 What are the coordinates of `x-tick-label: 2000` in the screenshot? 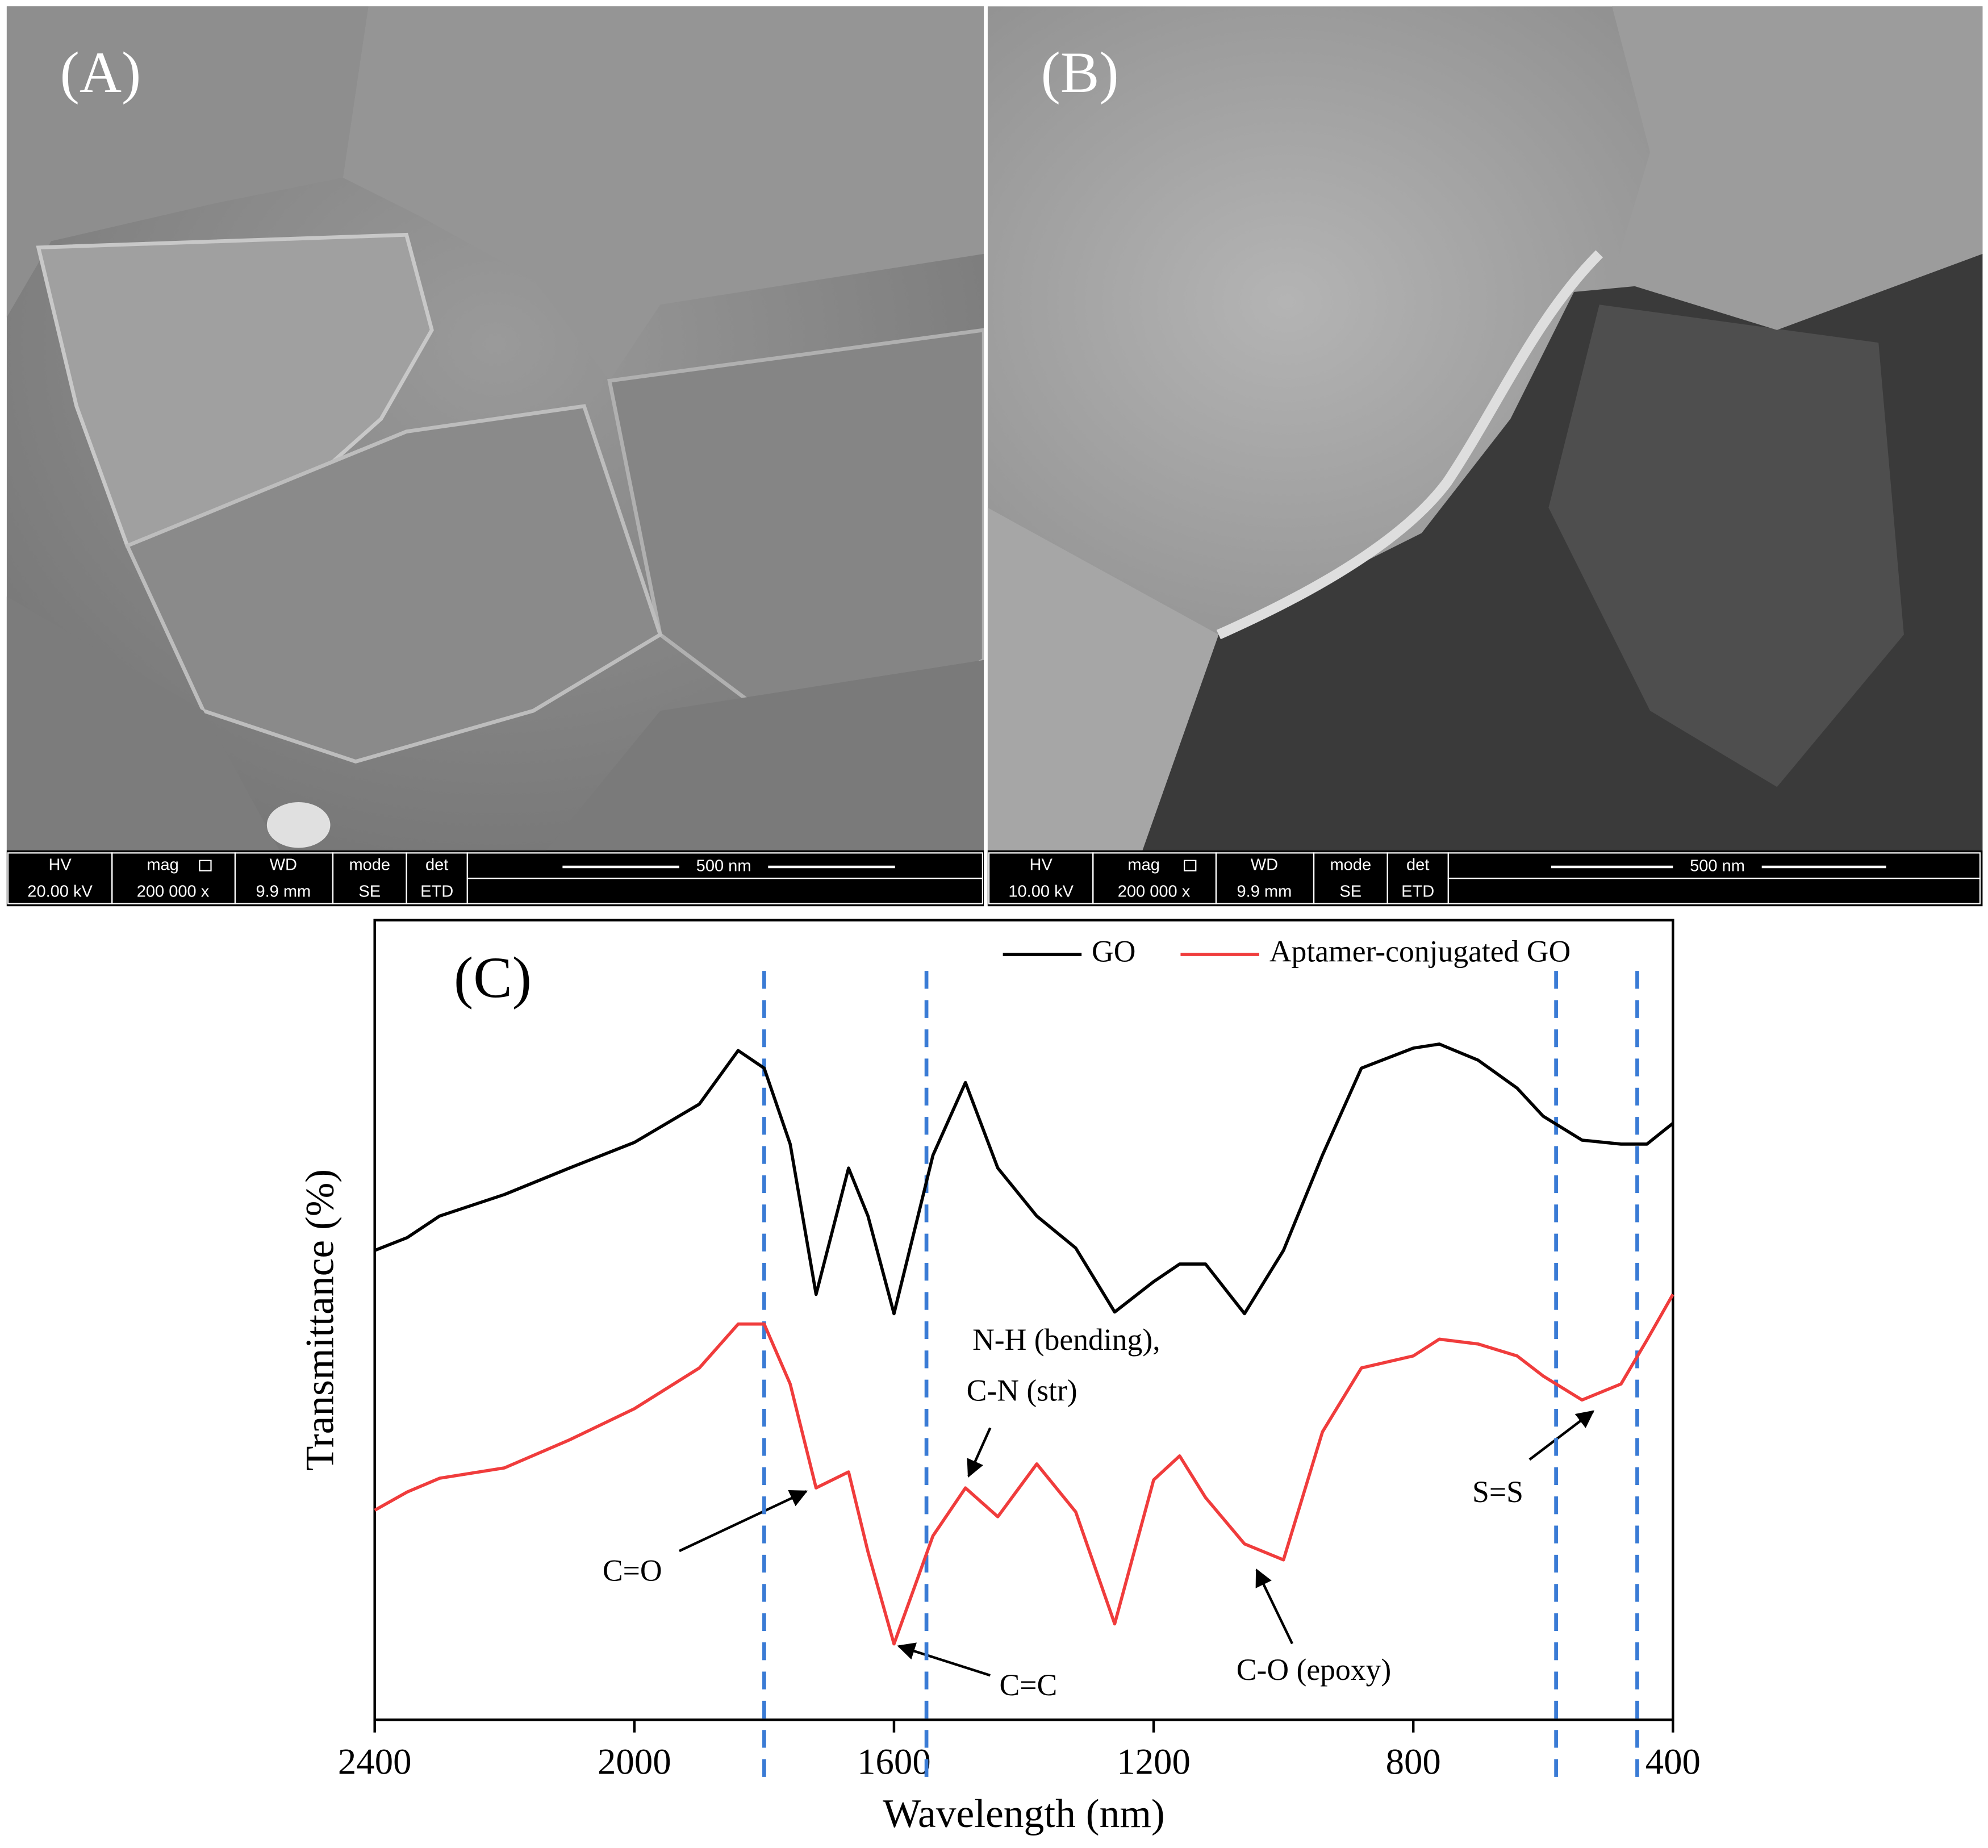 It's located at (634, 1762).